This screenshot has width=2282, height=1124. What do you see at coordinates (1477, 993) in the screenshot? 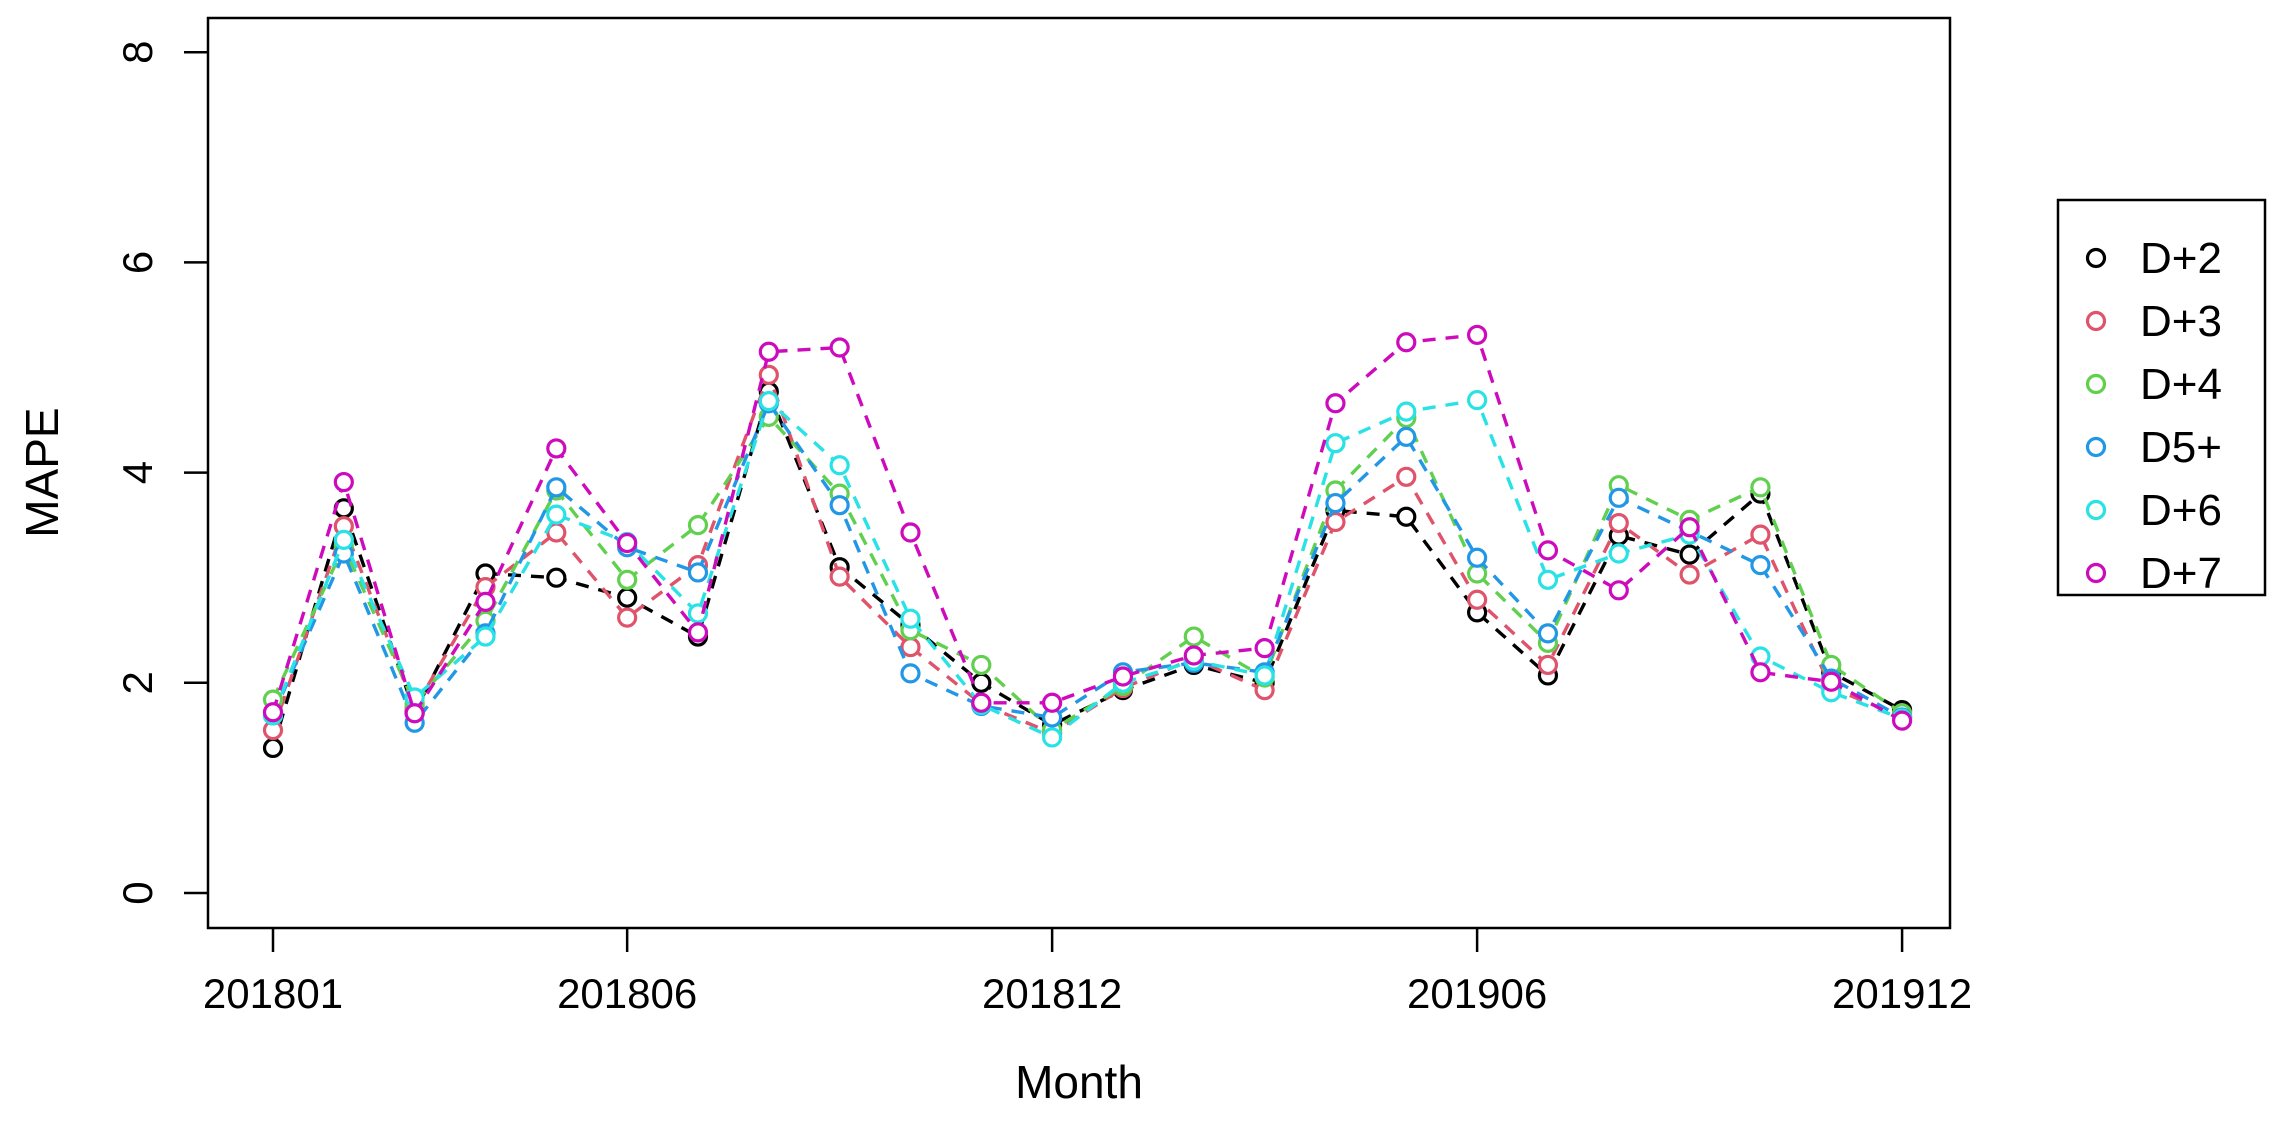
I see `x-axis-tick-label: 201906` at bounding box center [1477, 993].